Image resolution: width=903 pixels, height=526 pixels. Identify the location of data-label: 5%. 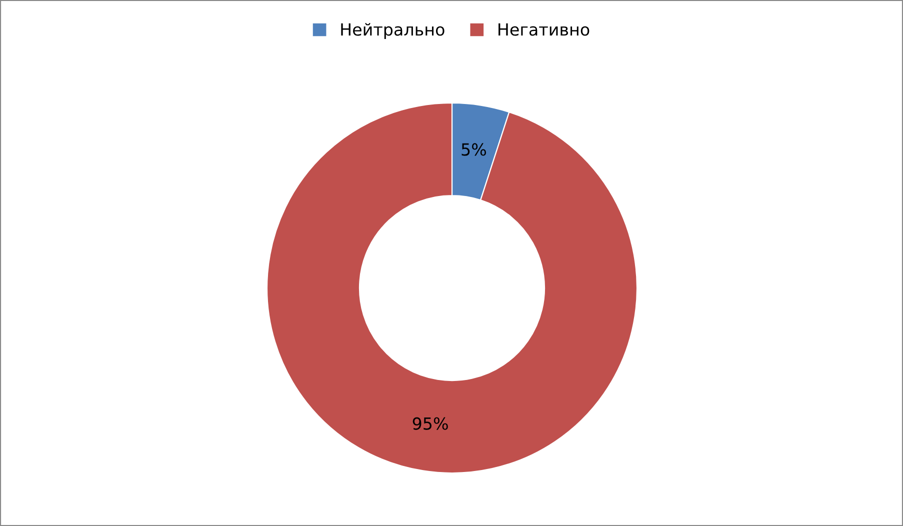
(474, 149).